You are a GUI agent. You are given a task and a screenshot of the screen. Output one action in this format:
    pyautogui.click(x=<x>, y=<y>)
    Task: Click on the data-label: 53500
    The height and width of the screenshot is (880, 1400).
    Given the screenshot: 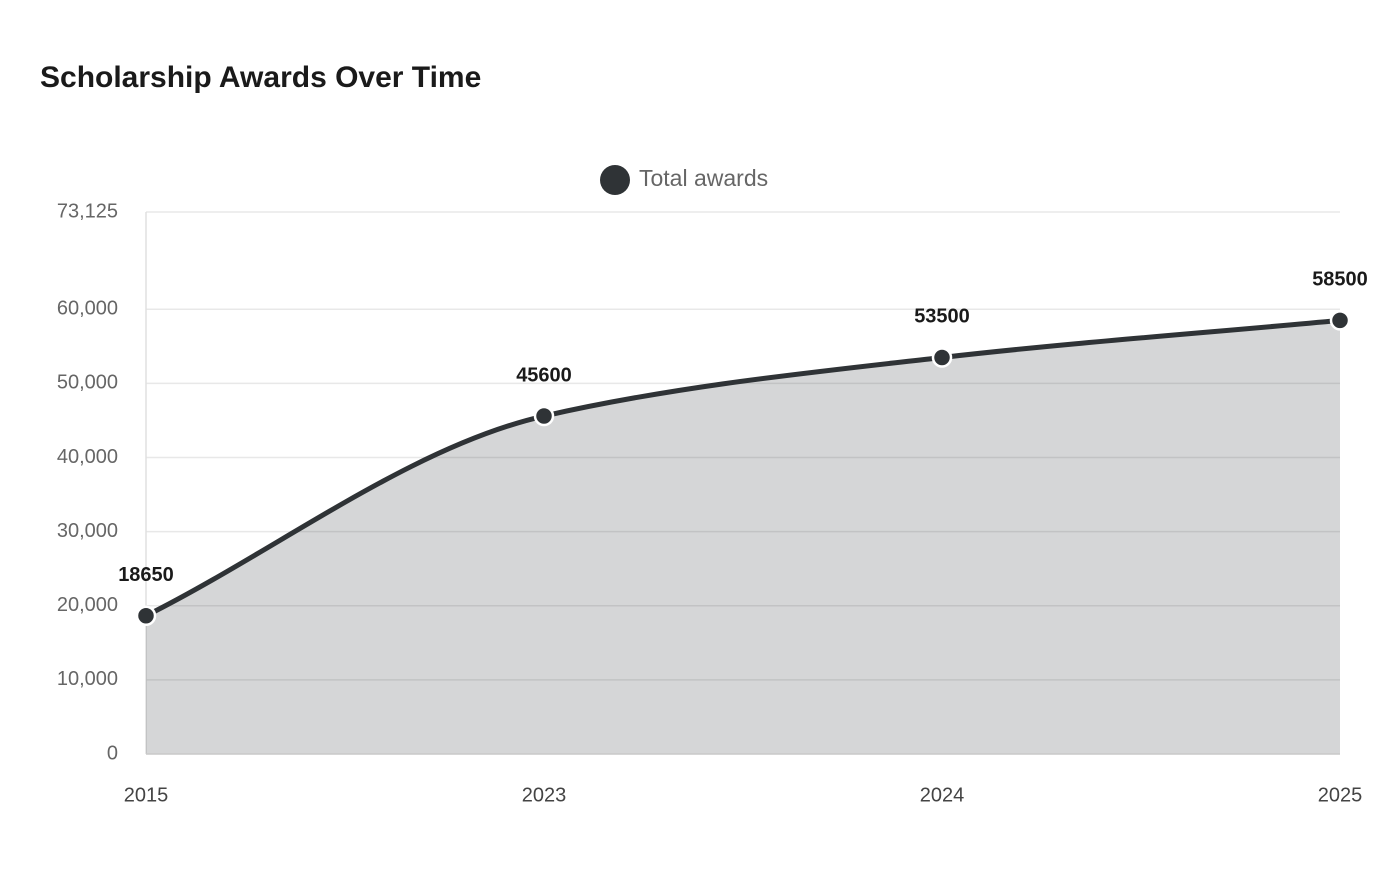 What is the action you would take?
    pyautogui.click(x=942, y=317)
    